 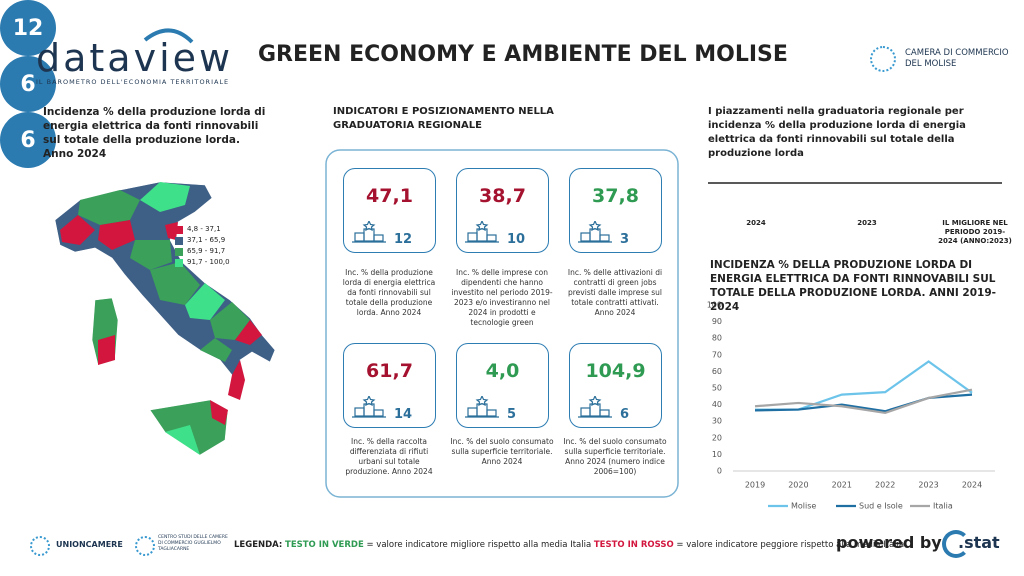 I want to click on indicator-rank: 6, so click(x=625, y=414).